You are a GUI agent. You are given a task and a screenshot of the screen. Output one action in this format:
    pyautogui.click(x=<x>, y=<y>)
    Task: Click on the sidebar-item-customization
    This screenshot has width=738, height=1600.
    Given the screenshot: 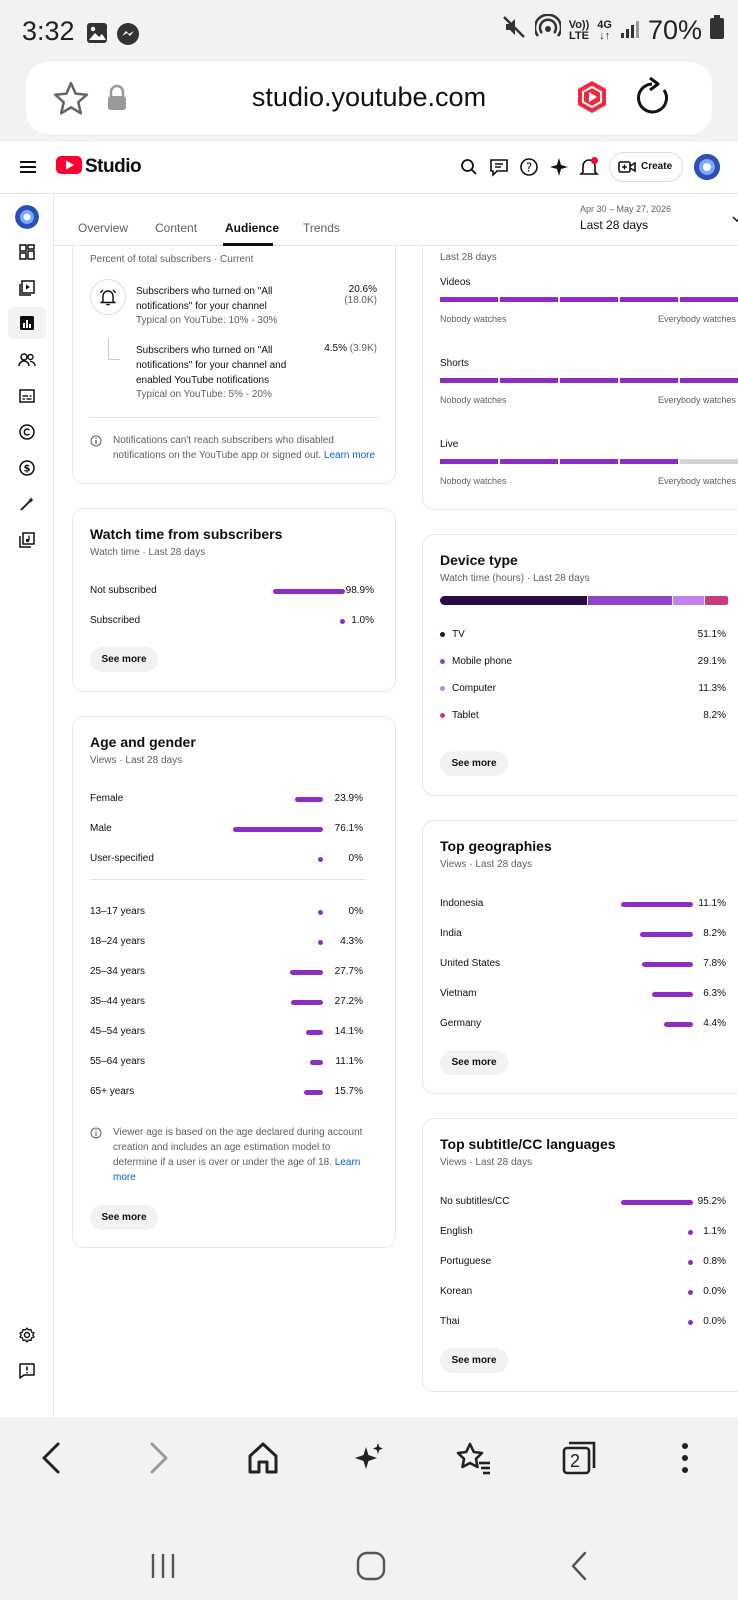 What is the action you would take?
    pyautogui.click(x=27, y=504)
    